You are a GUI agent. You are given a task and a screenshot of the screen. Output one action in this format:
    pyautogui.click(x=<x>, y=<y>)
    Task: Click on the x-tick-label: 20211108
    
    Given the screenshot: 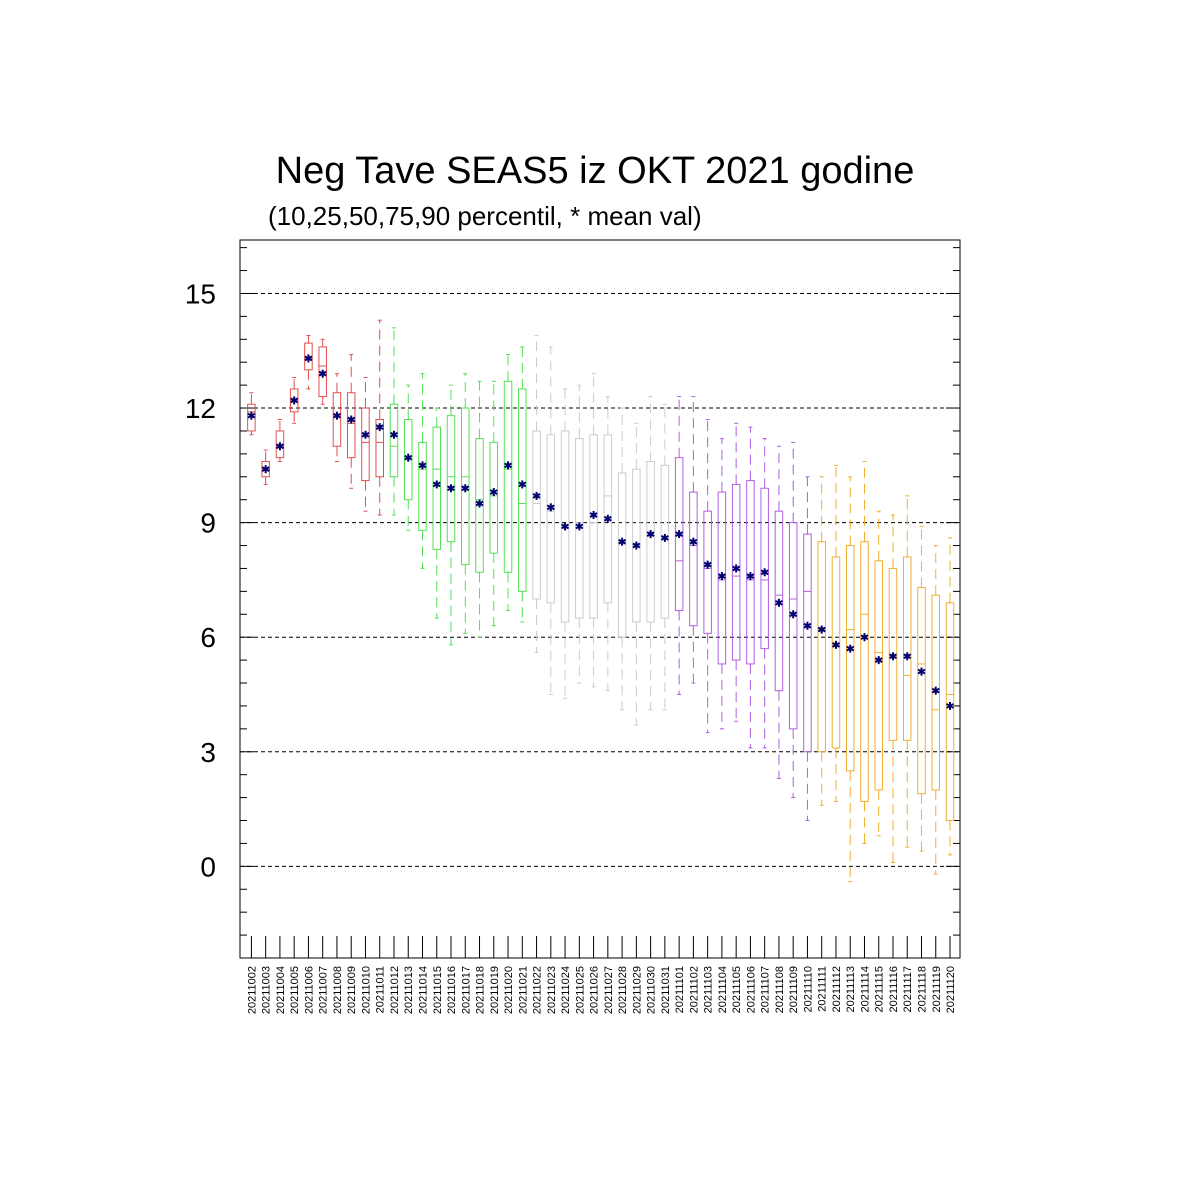 What is the action you would take?
    pyautogui.click(x=780, y=989)
    